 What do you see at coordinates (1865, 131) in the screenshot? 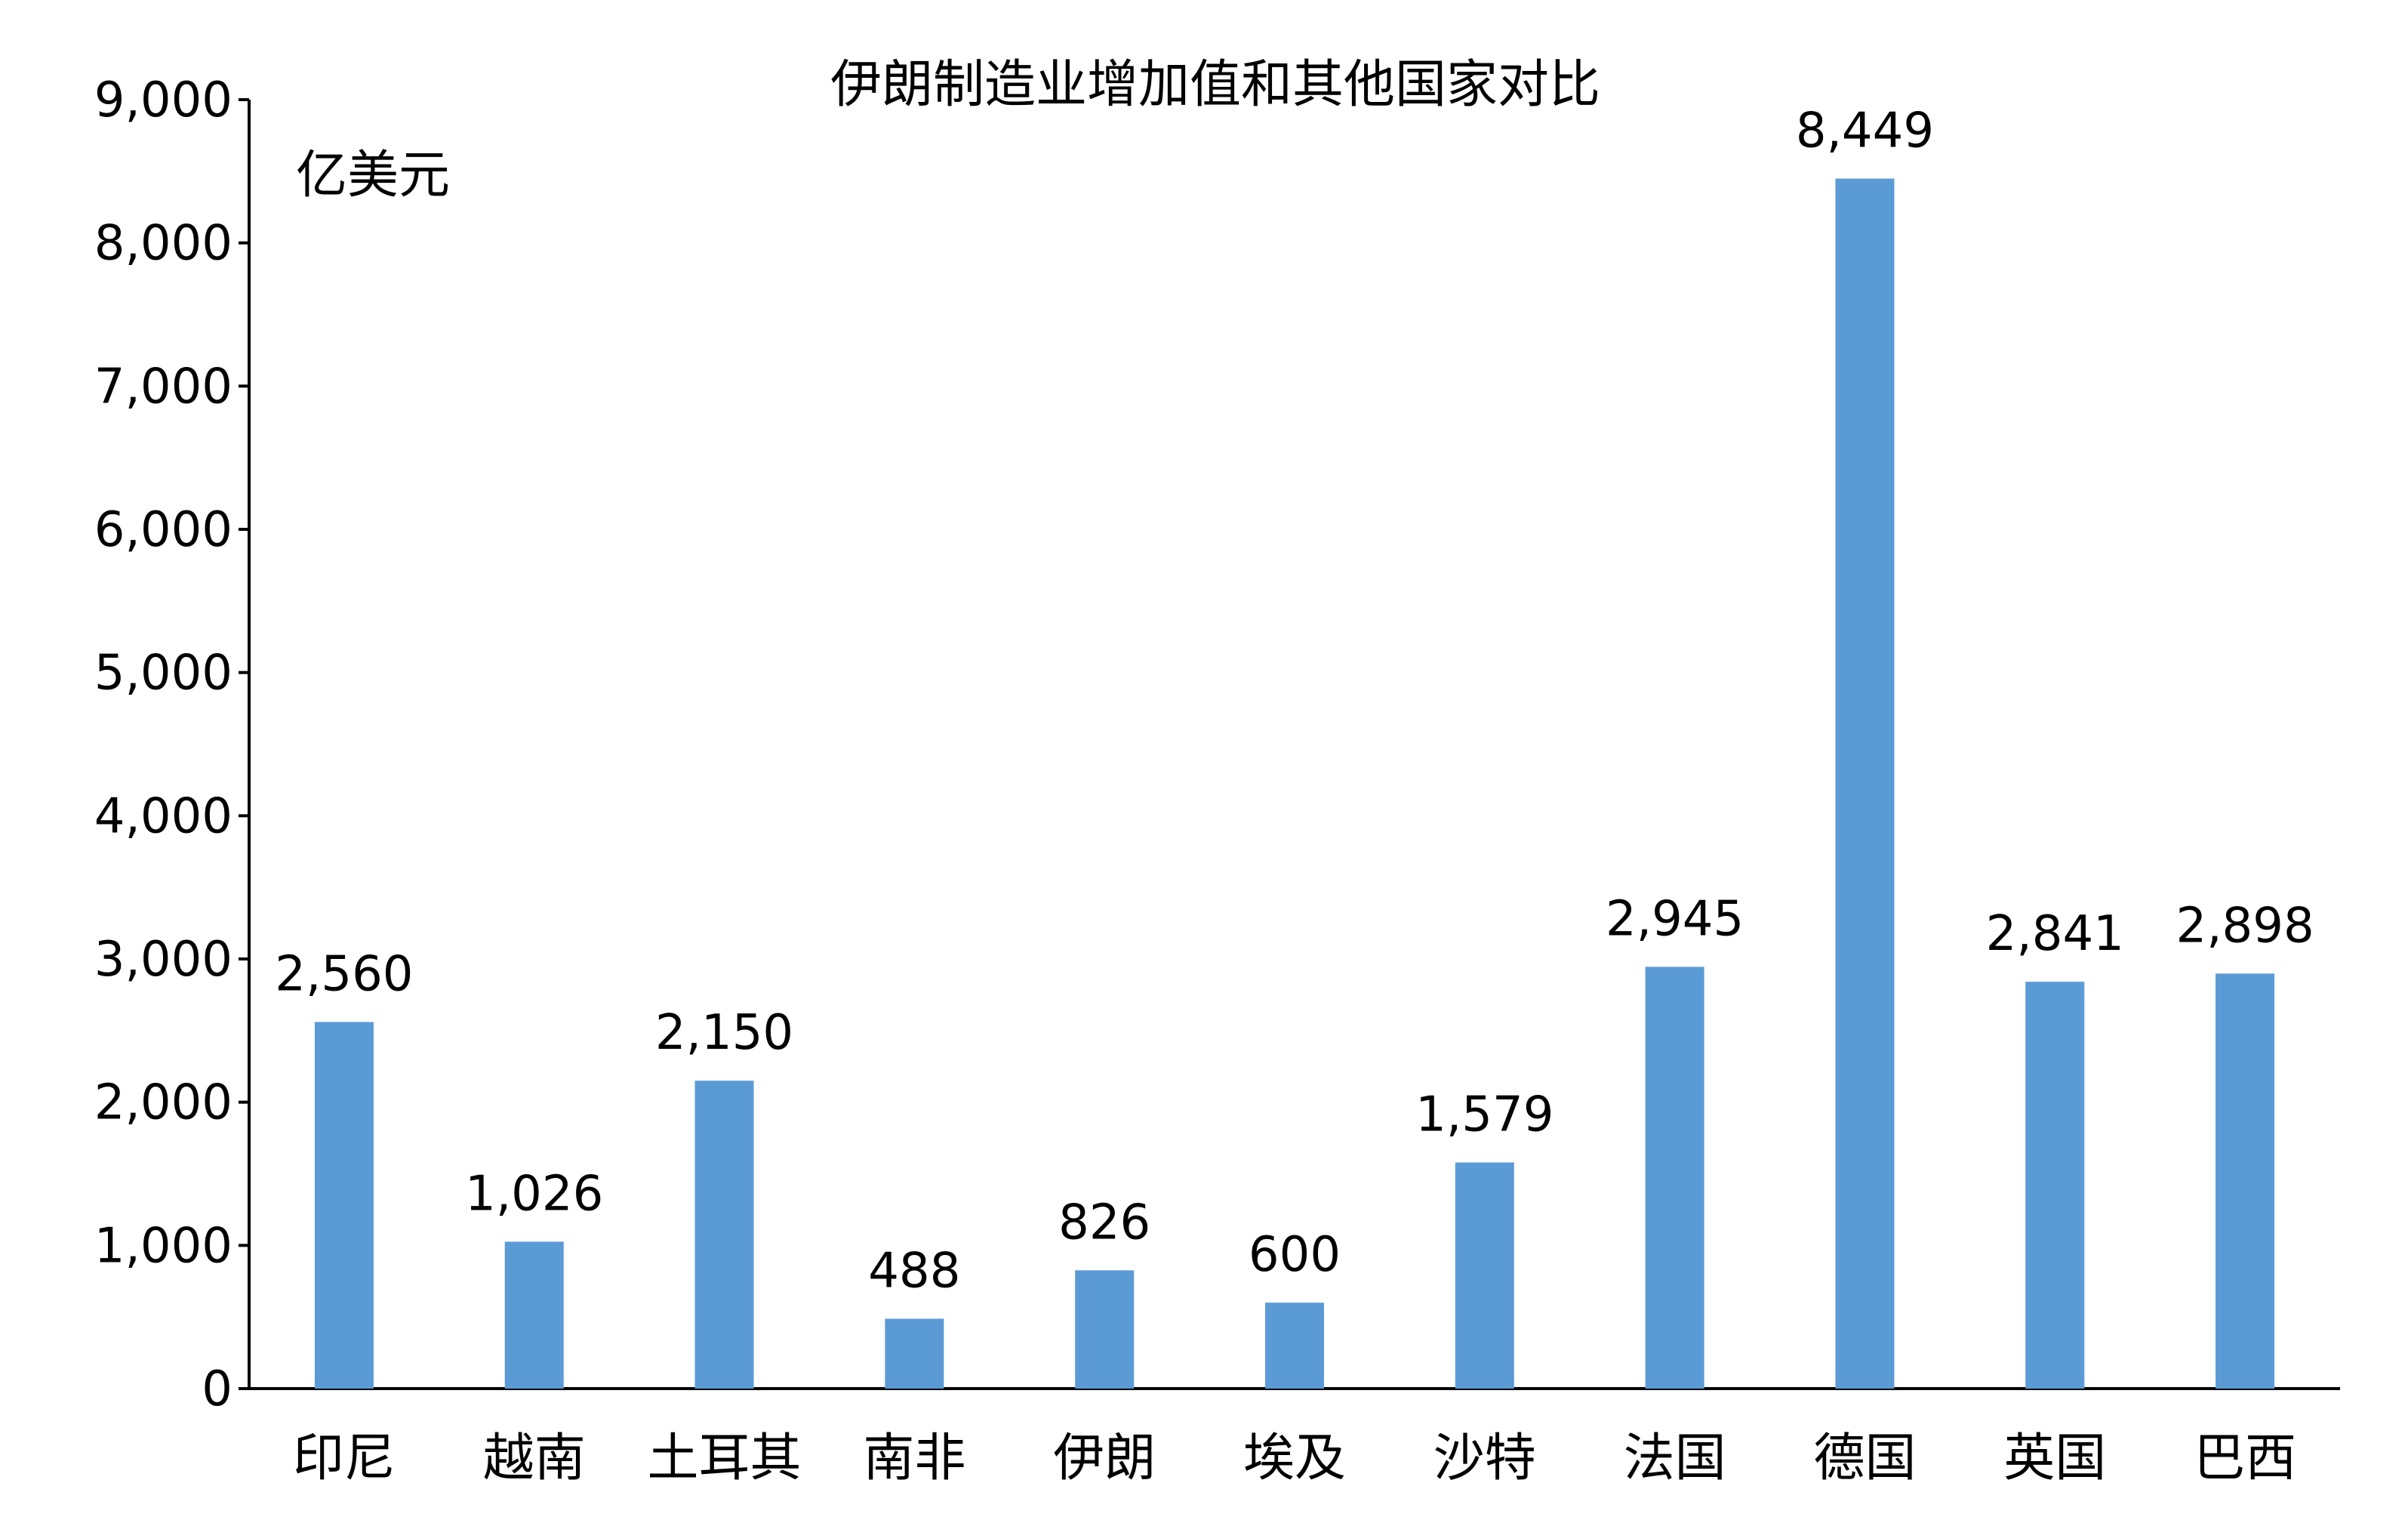
I see `value-label: 8,449` at bounding box center [1865, 131].